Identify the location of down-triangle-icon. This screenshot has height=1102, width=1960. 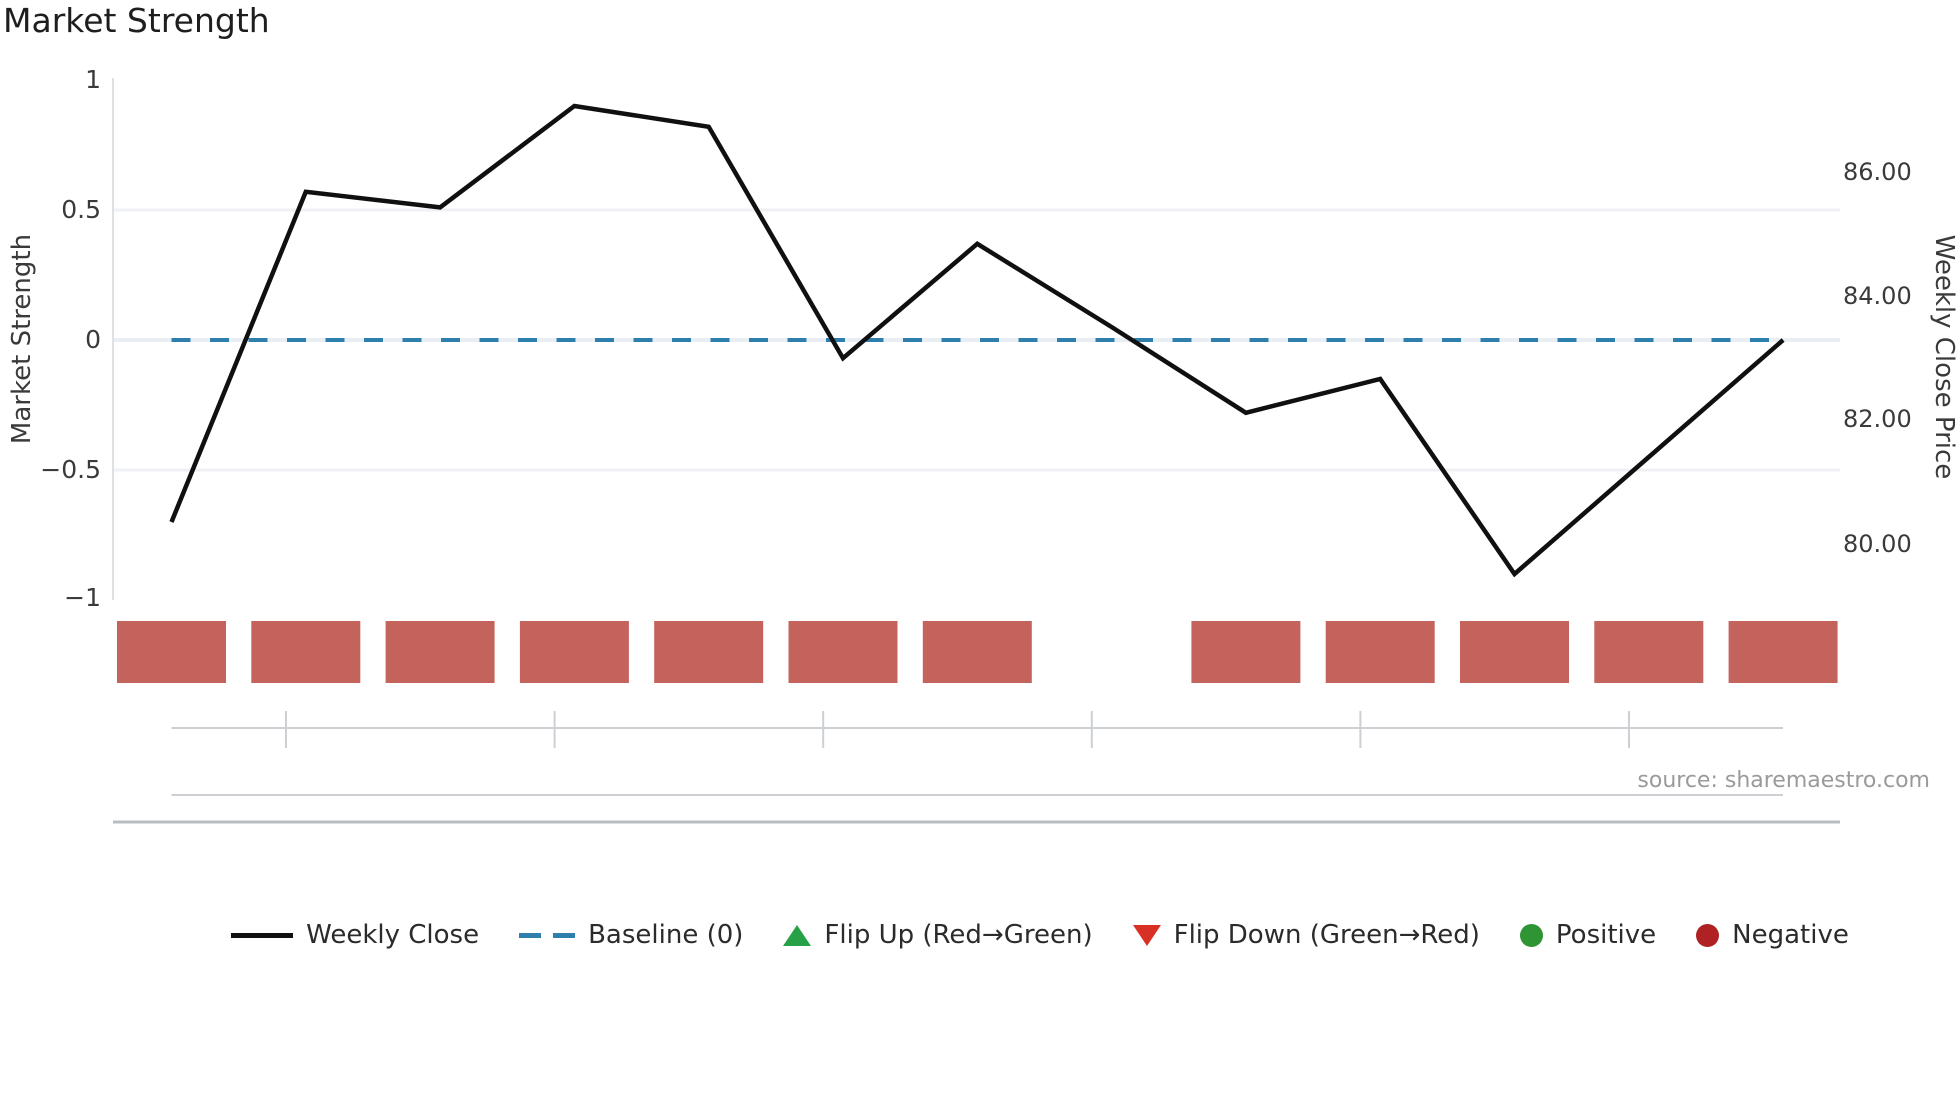
(1146, 935).